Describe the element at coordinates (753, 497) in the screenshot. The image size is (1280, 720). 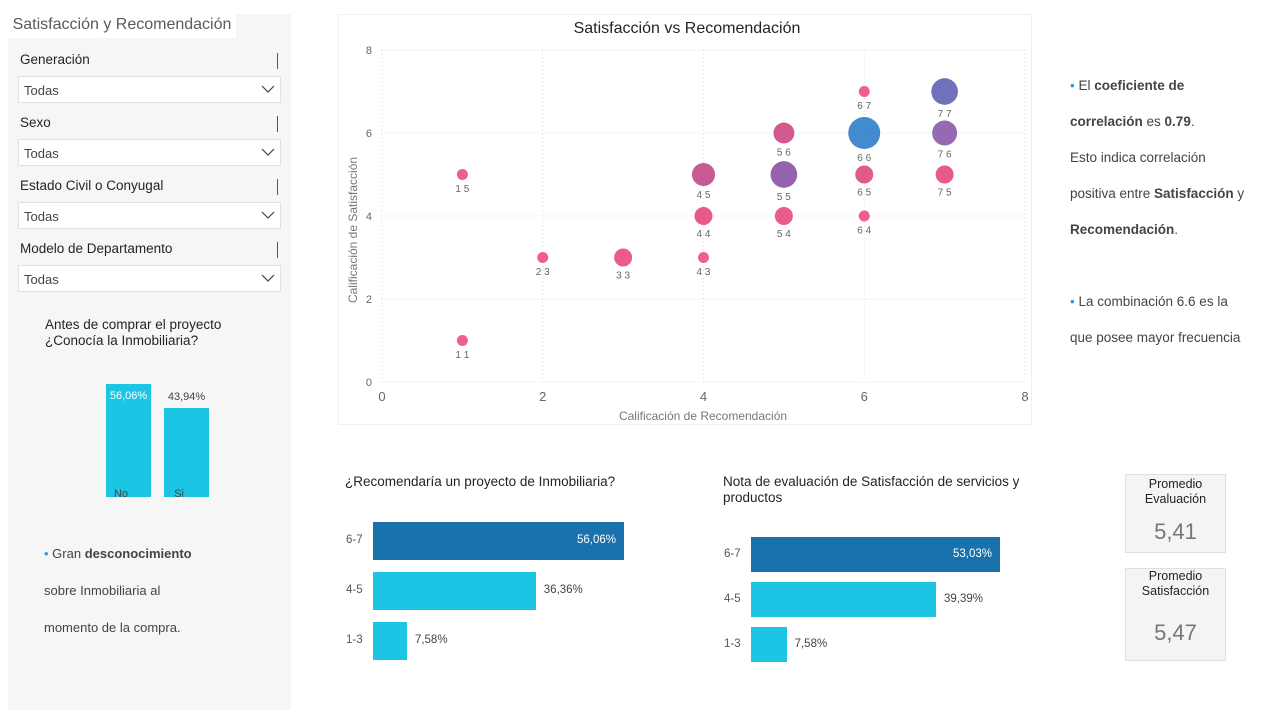
I see `evaluation-chart-title-line2: productos` at that location.